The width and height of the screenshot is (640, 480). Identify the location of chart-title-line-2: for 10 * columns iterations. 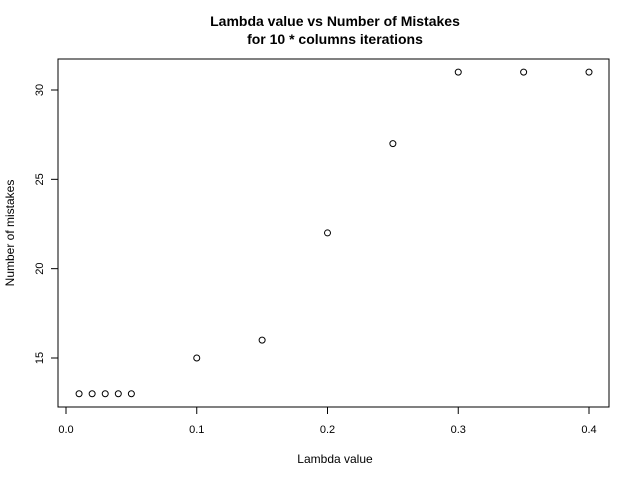
(335, 39).